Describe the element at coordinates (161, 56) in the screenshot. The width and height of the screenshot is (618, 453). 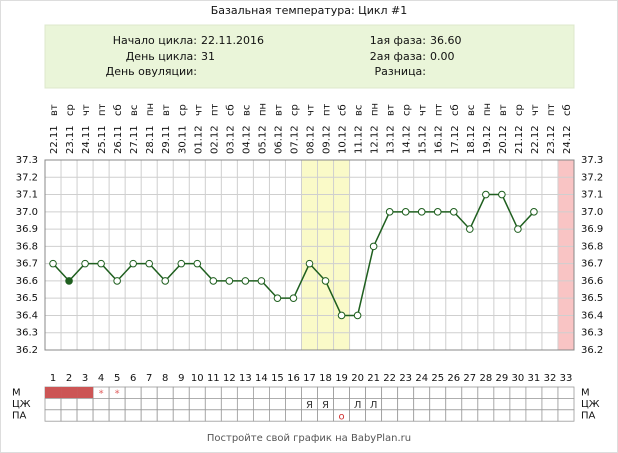
I see `info-label: День цикла:` at that location.